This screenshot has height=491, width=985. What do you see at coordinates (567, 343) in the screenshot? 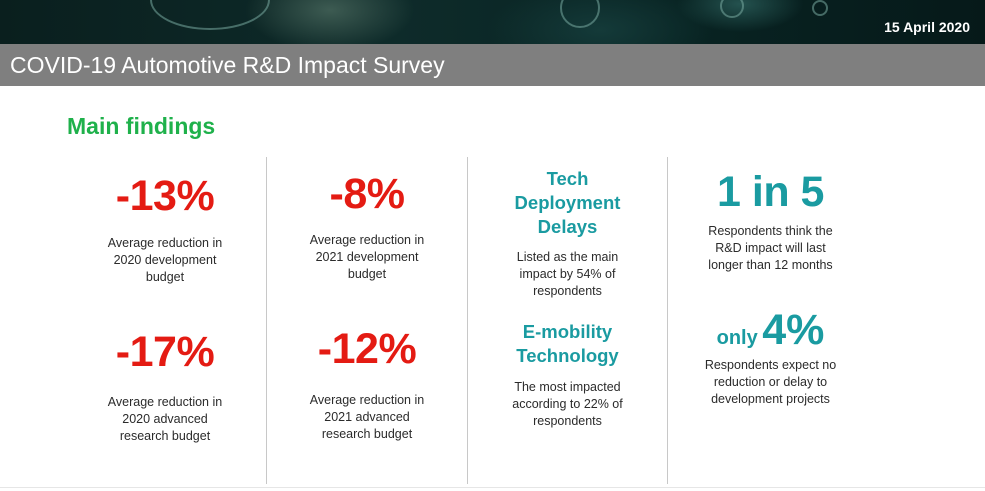
I see `stat-heading: E-mobility Technology` at bounding box center [567, 343].